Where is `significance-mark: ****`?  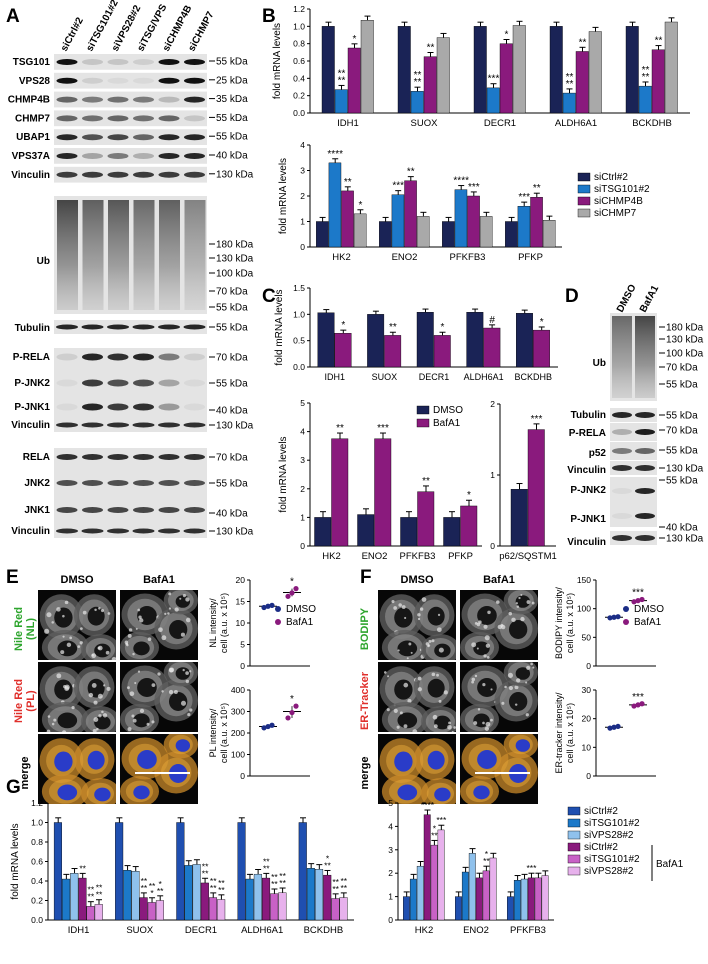 significance-mark: **** is located at coordinates (461, 181).